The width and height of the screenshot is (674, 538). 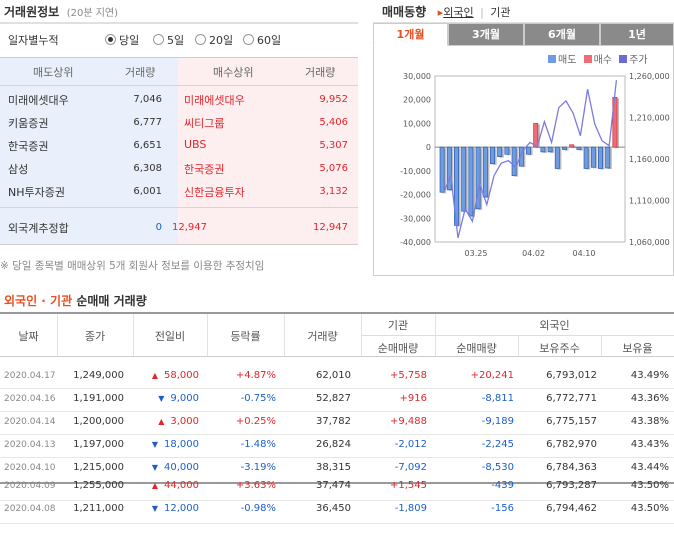 What do you see at coordinates (28, 123) in the screenshot?
I see `sell-broker-name: 키움증권` at bounding box center [28, 123].